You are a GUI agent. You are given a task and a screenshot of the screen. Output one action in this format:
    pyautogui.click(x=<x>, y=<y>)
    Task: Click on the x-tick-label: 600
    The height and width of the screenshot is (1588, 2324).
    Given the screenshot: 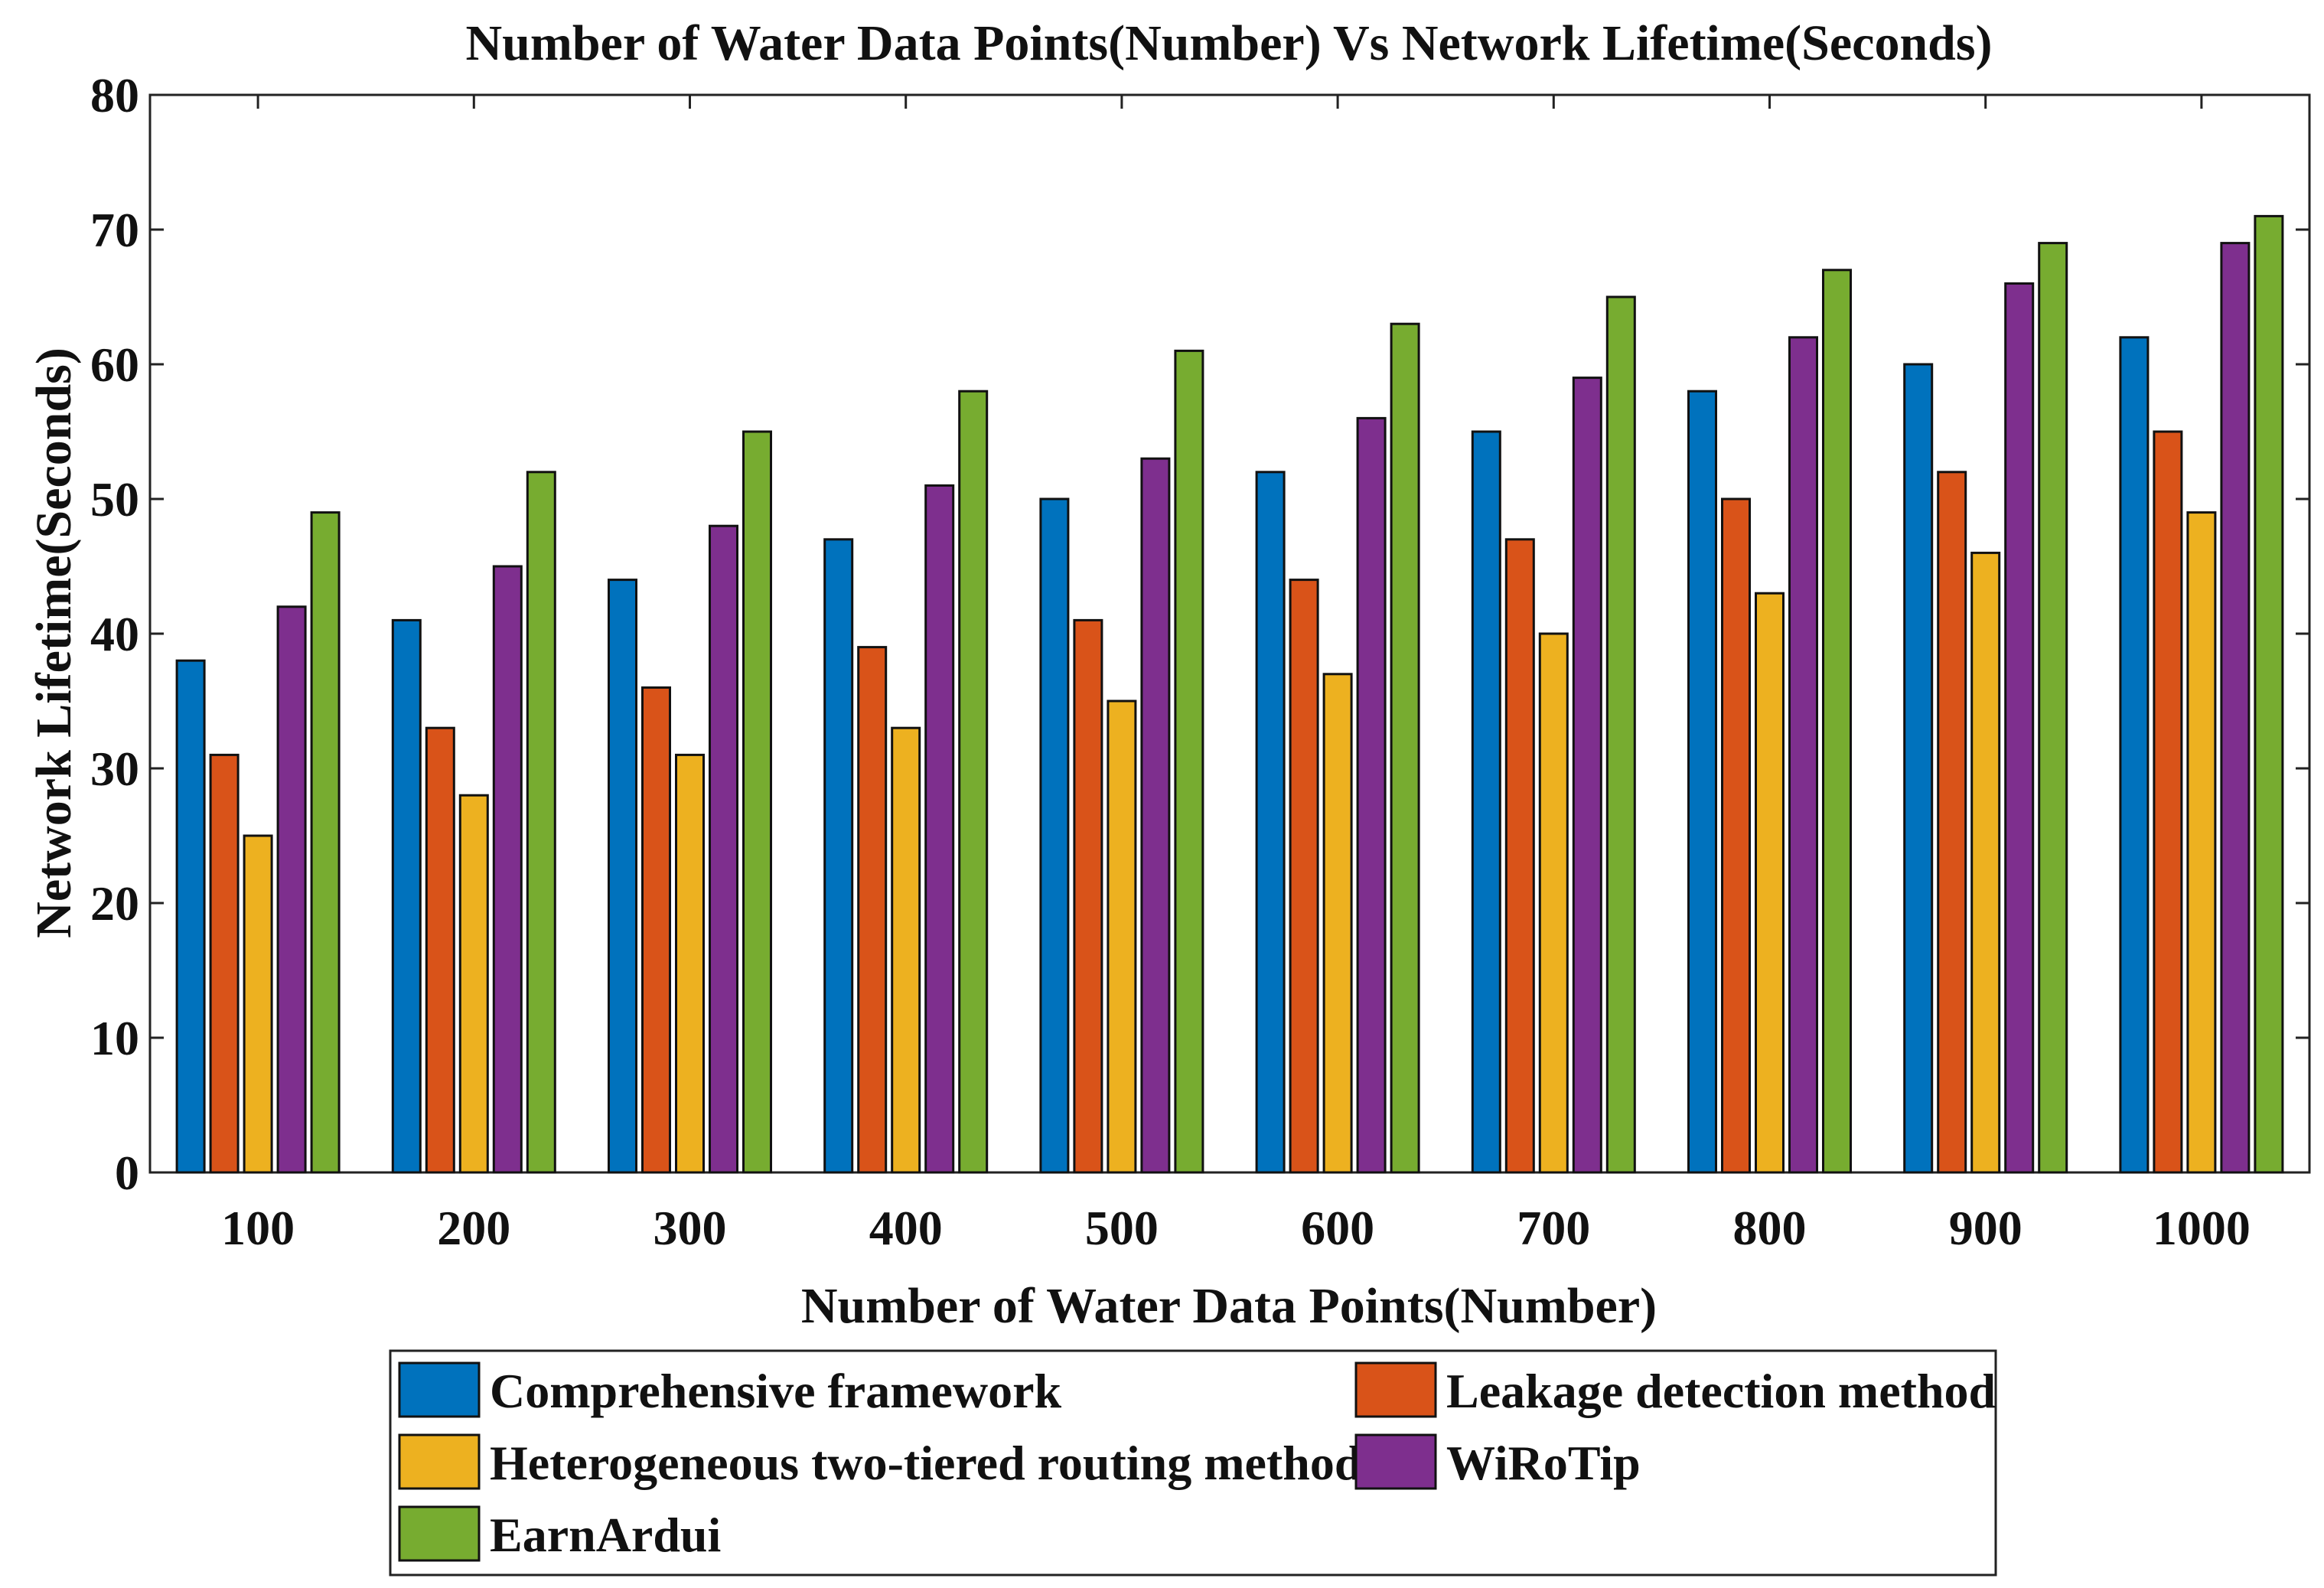 What is the action you would take?
    pyautogui.click(x=1337, y=1228)
    